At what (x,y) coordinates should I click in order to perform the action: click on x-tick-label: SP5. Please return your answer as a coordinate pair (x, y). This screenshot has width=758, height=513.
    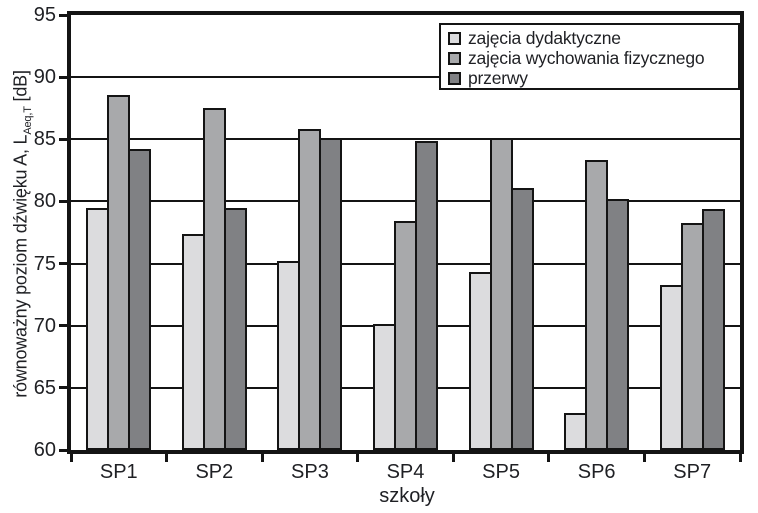
    Looking at the image, I should click on (501, 472).